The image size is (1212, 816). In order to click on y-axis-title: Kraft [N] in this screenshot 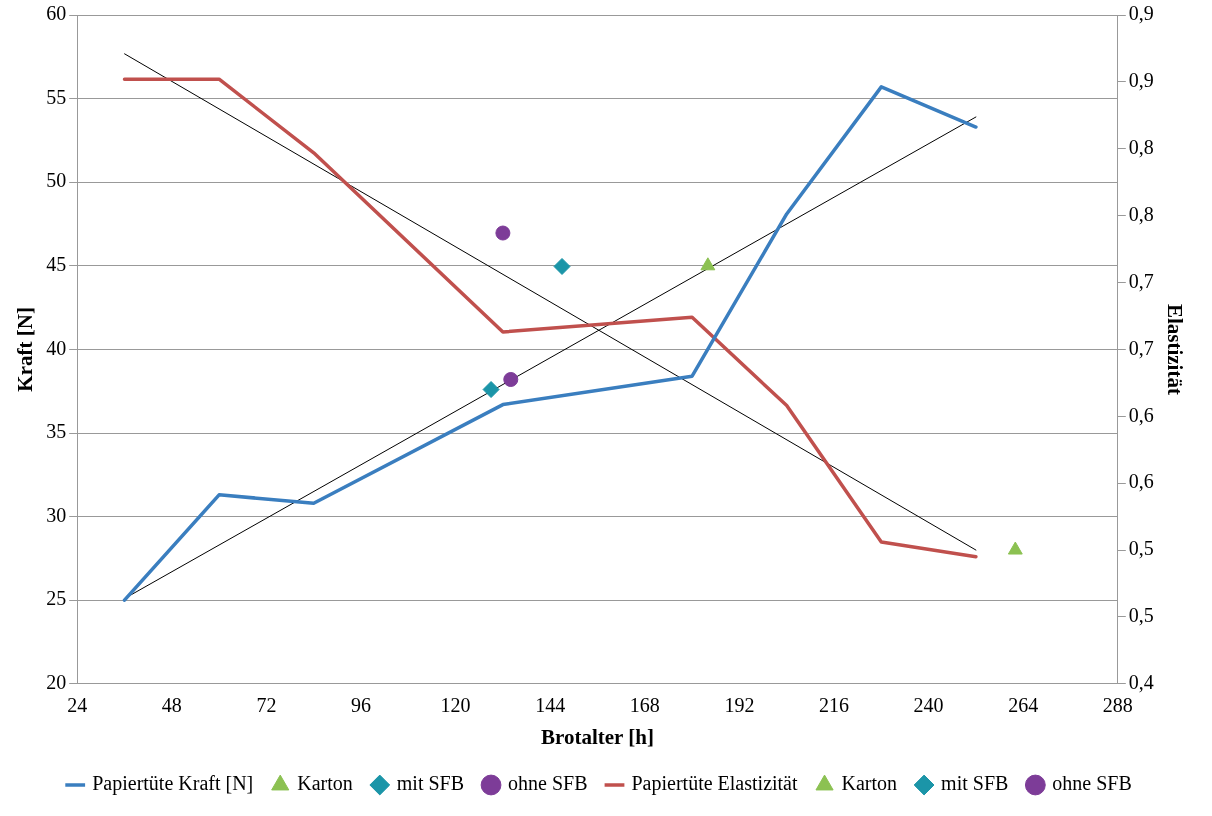, I will do `click(25, 349)`.